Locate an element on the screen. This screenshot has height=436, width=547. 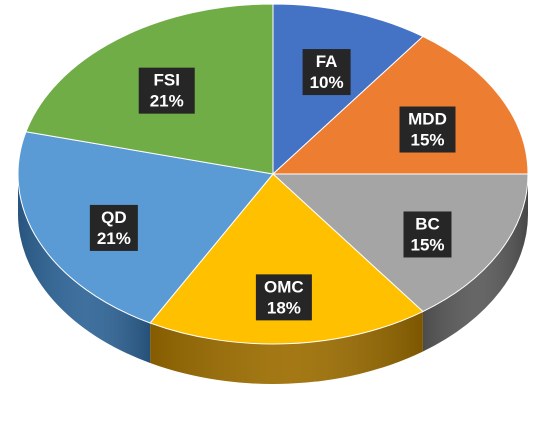
data-label-qd: QD 21% is located at coordinates (113, 227).